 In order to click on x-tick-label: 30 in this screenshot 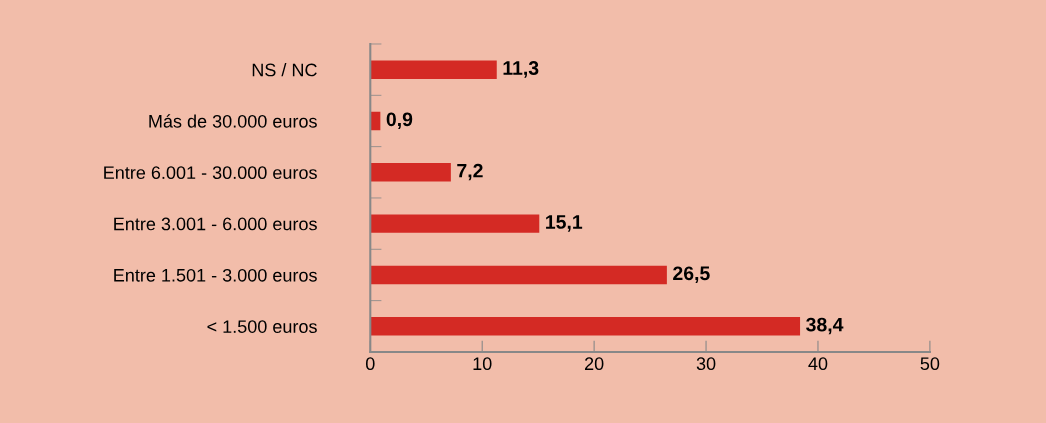, I will do `click(706, 364)`.